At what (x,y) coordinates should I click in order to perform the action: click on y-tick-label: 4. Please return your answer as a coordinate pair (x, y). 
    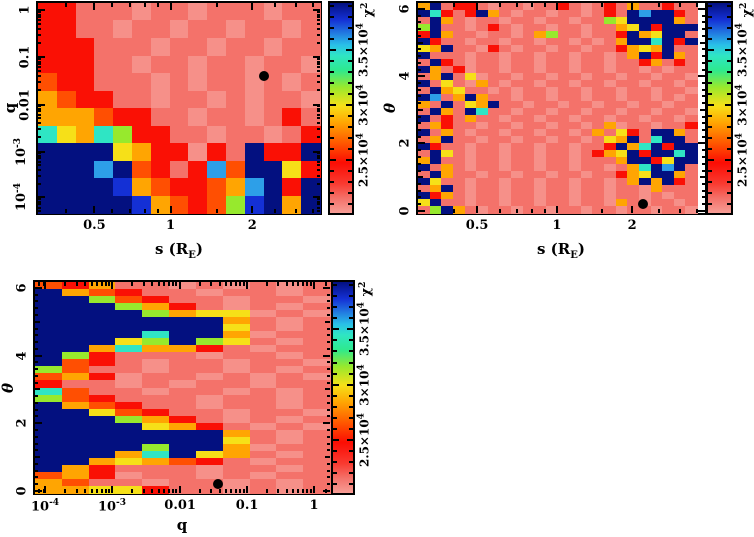
    Looking at the image, I should click on (405, 76).